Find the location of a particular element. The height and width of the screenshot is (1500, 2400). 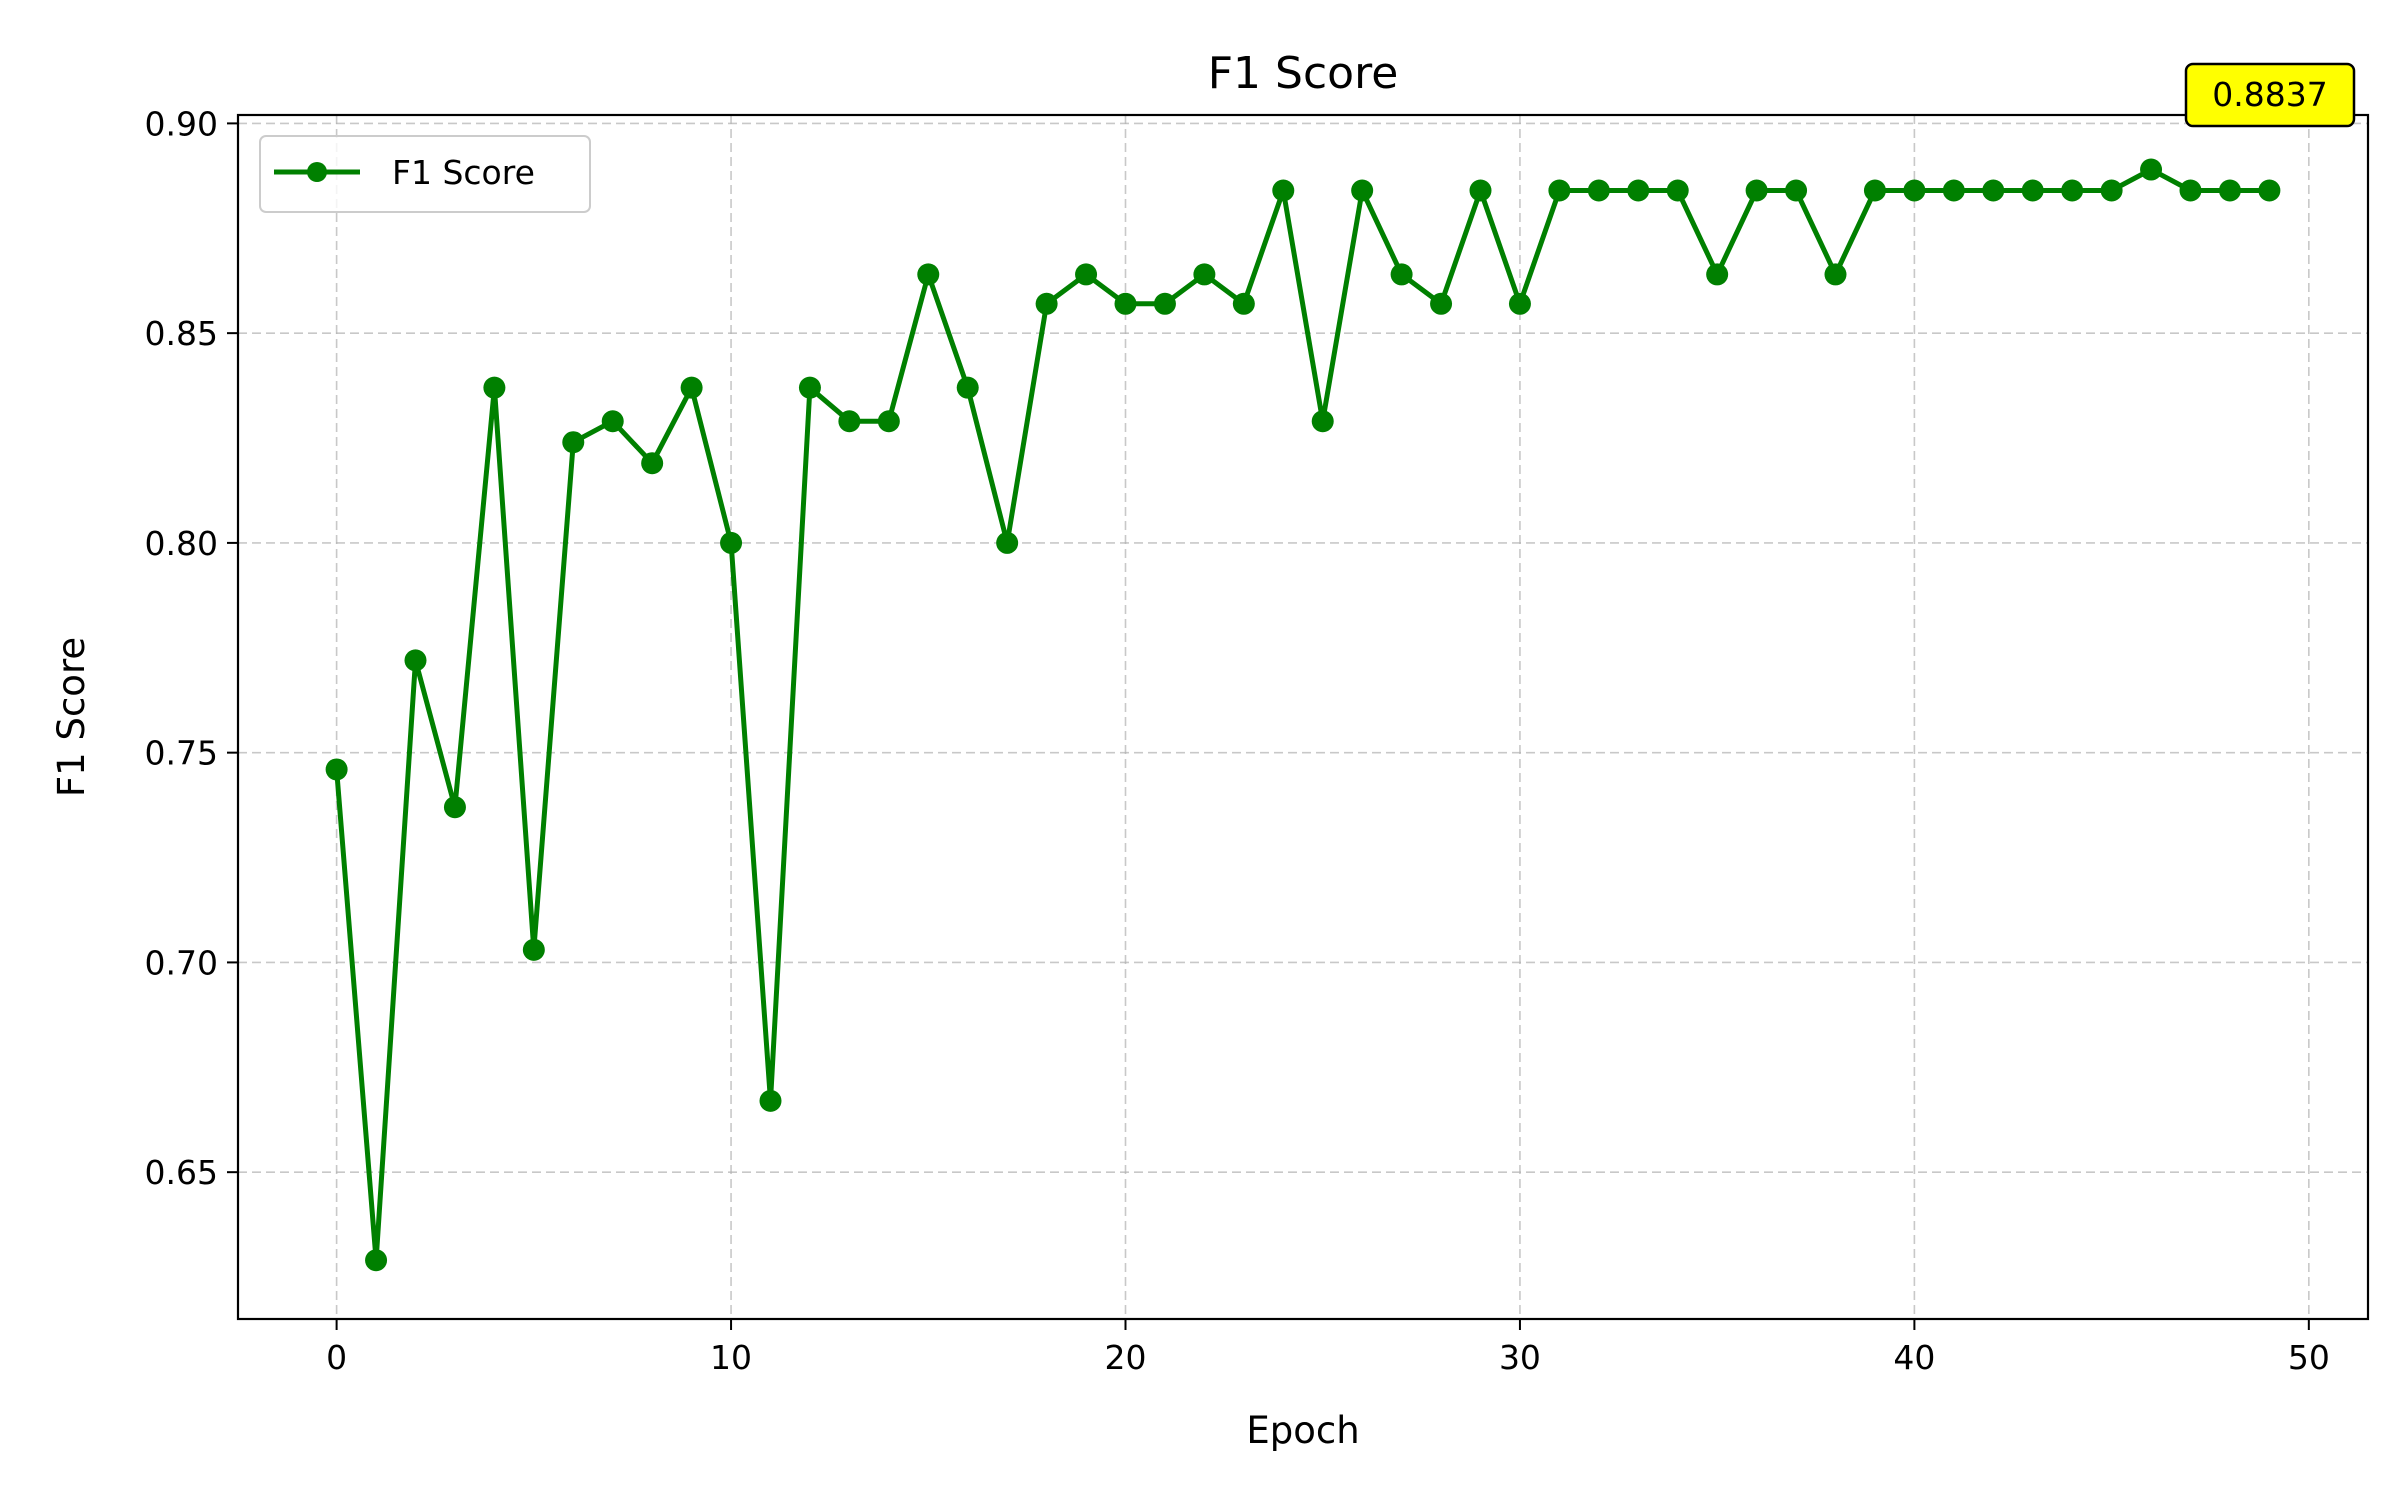

y-tick-label: 0.90 is located at coordinates (181, 123).